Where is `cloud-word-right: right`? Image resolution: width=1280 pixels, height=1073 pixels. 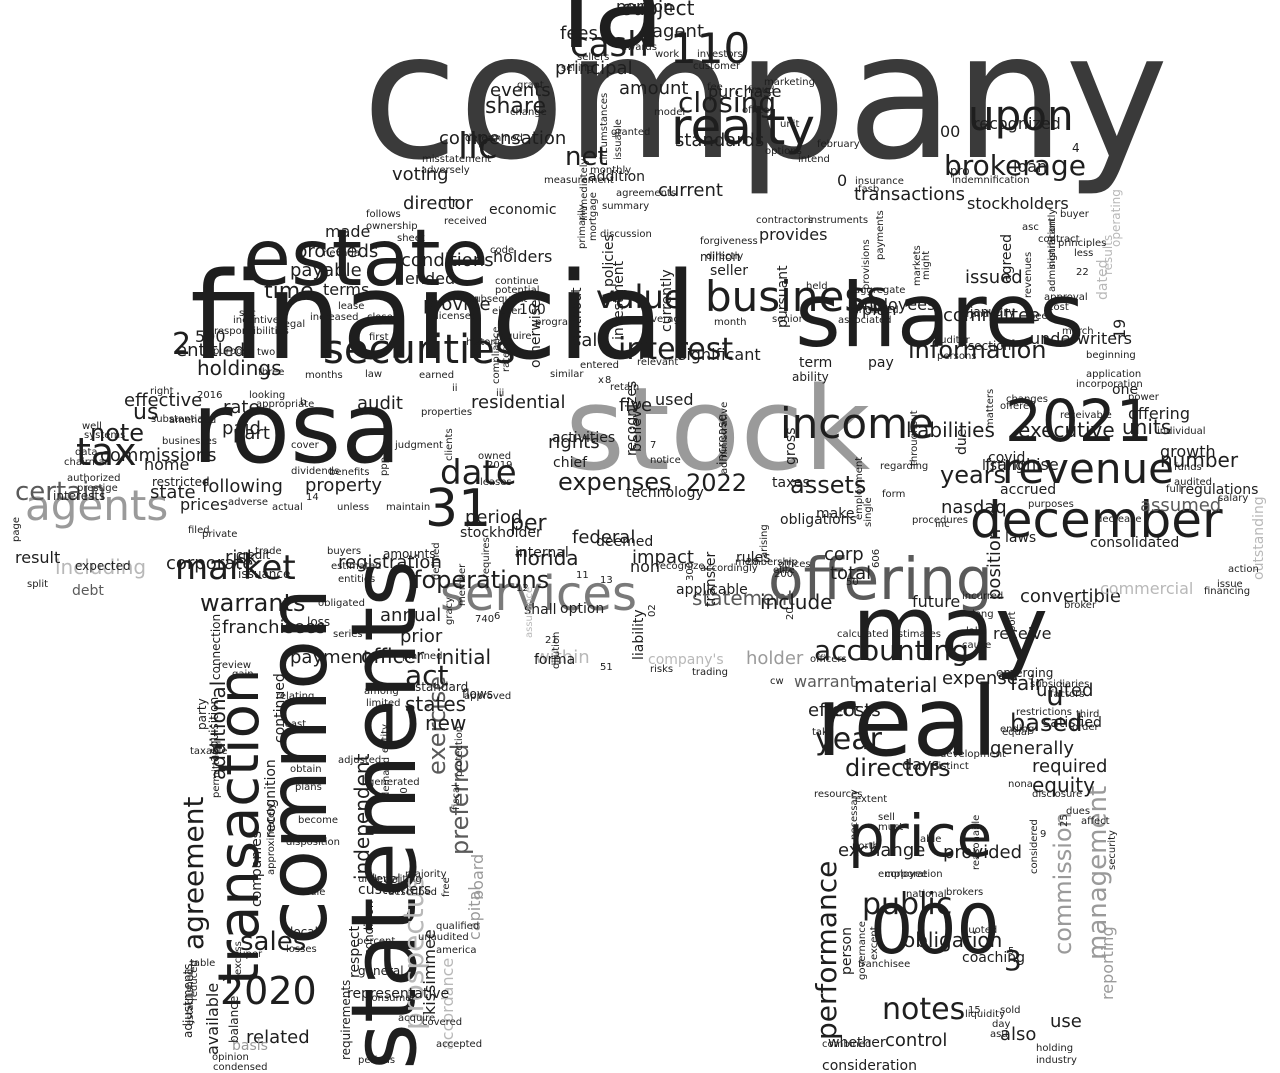
cloud-word-right: right is located at coordinates (162, 391).